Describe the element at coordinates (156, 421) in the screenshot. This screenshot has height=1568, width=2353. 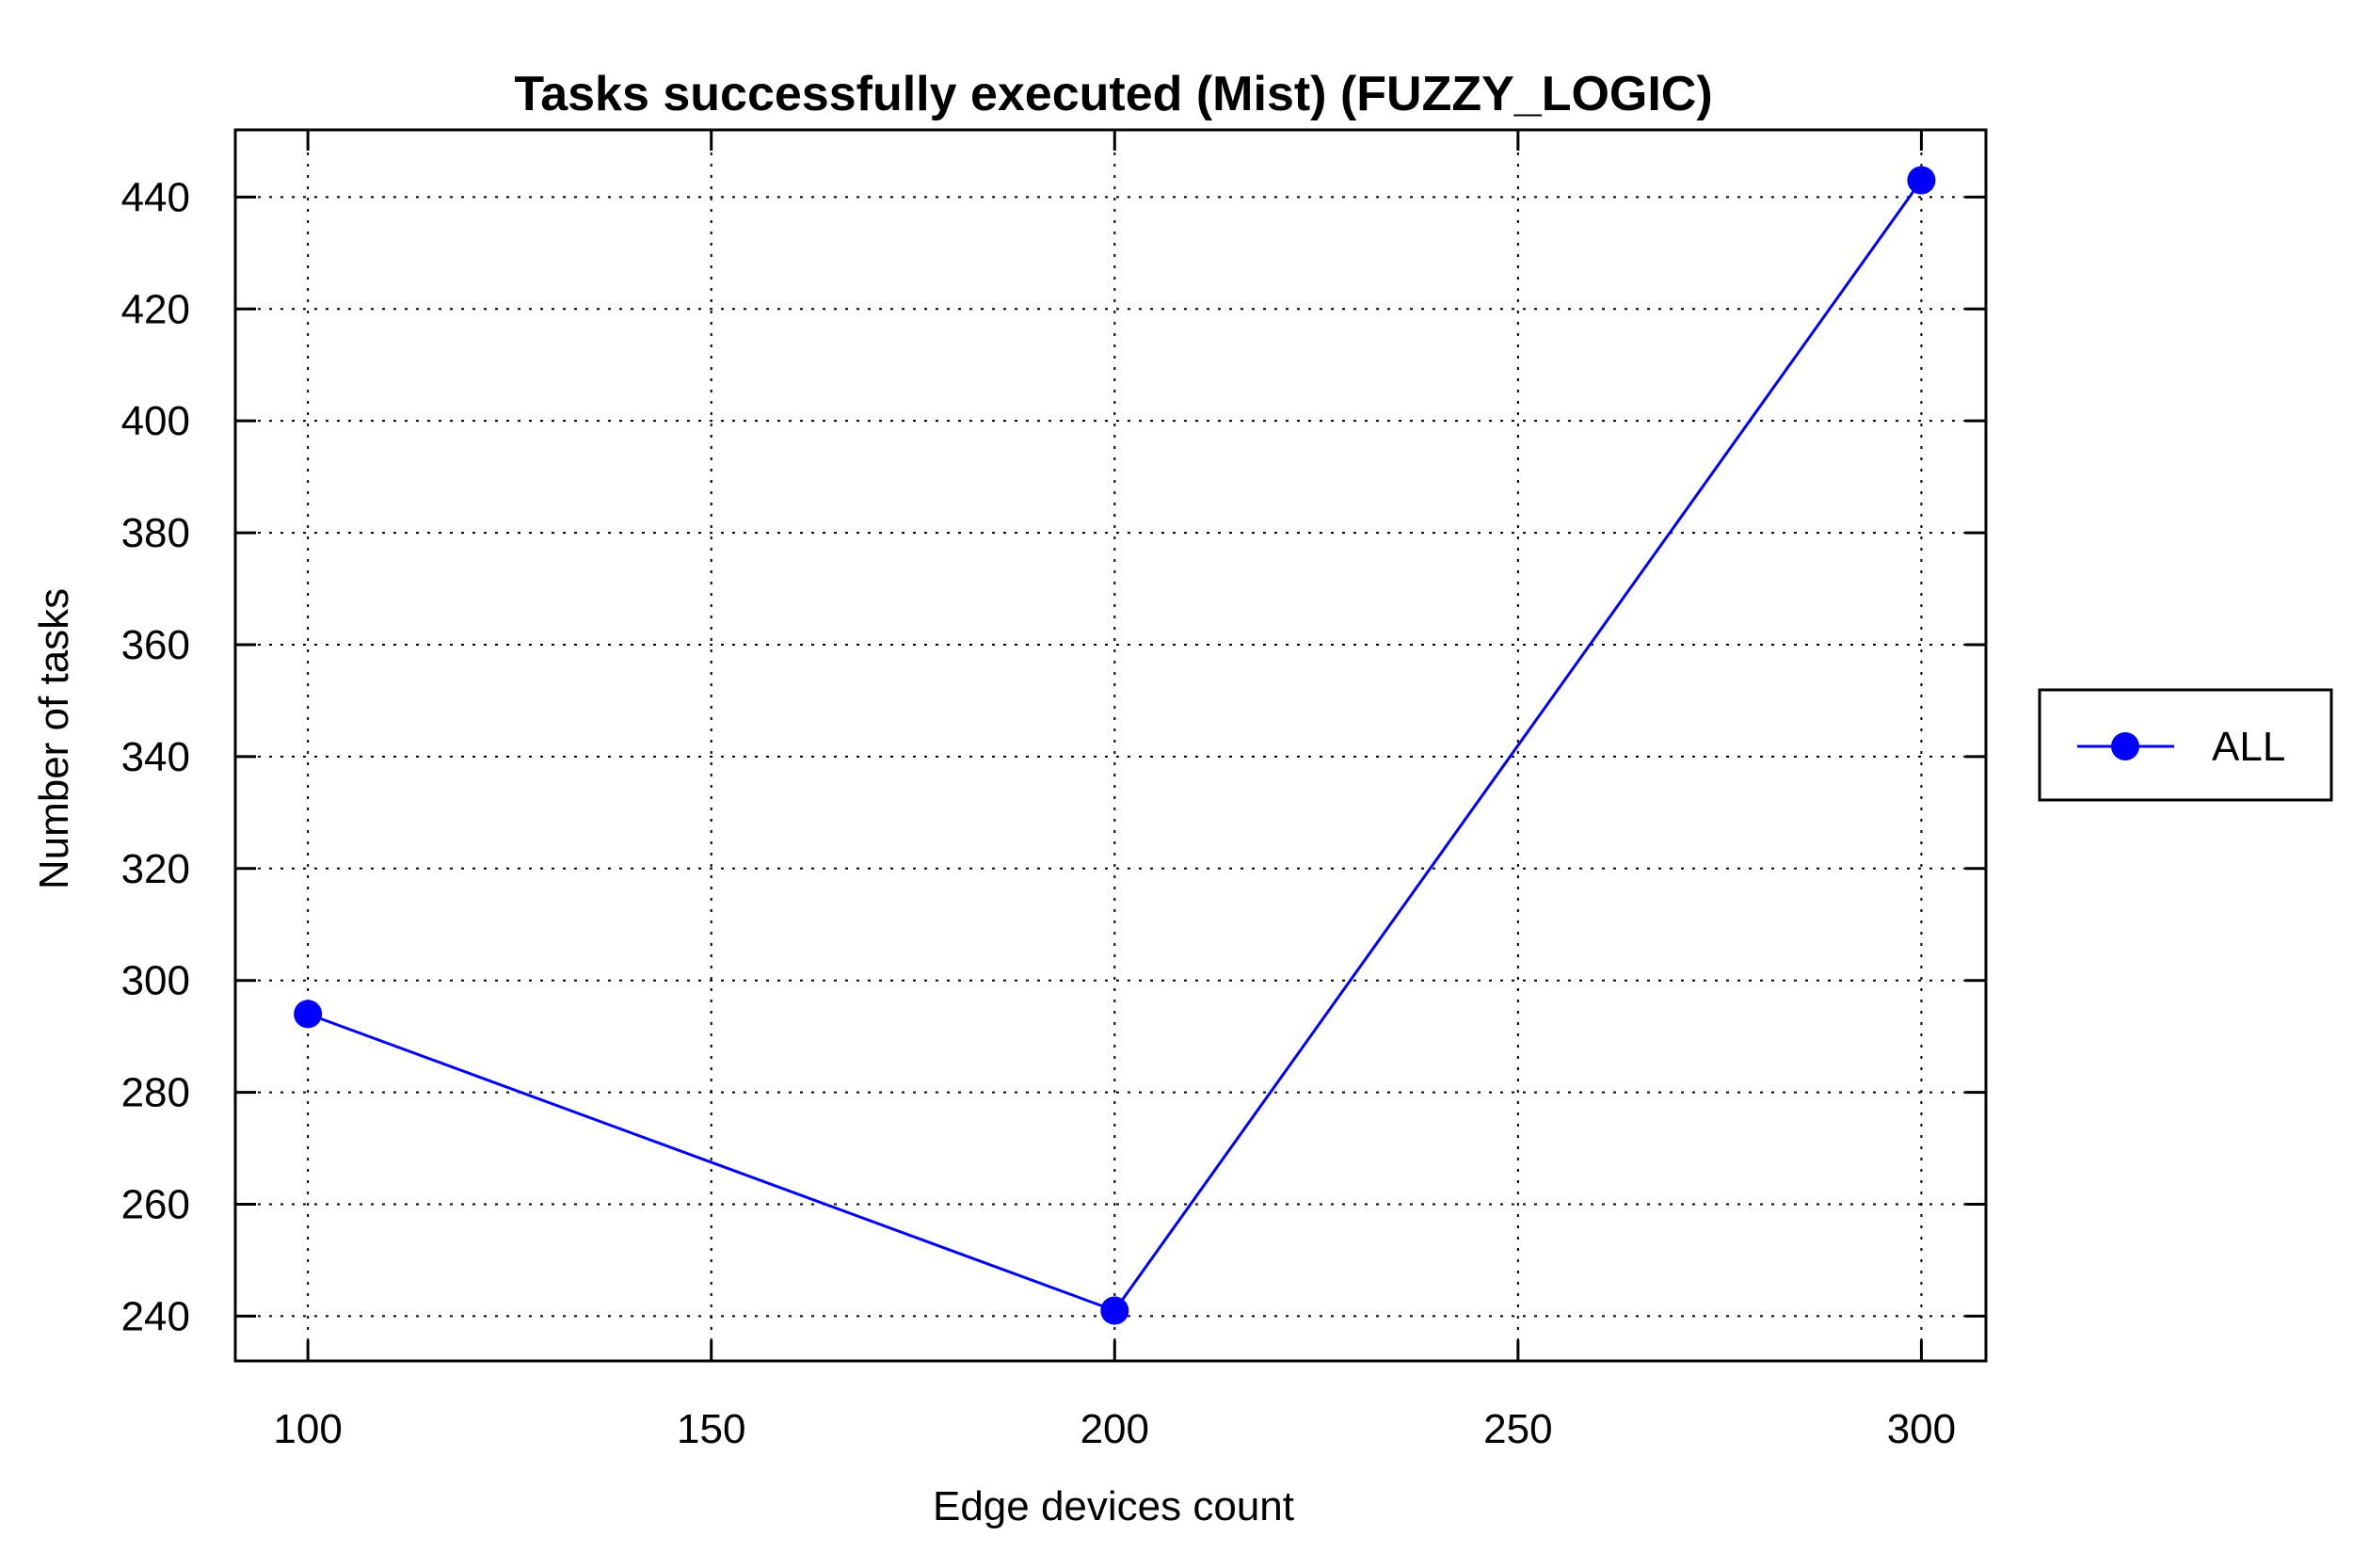
I see `y-tick-label: 400` at that location.